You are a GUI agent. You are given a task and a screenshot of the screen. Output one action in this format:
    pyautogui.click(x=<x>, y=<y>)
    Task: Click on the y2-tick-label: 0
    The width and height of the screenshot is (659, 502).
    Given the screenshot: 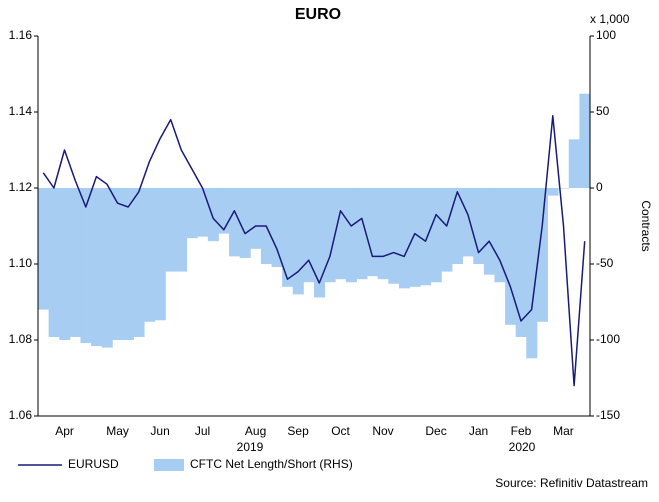 What is the action you would take?
    pyautogui.click(x=599, y=187)
    